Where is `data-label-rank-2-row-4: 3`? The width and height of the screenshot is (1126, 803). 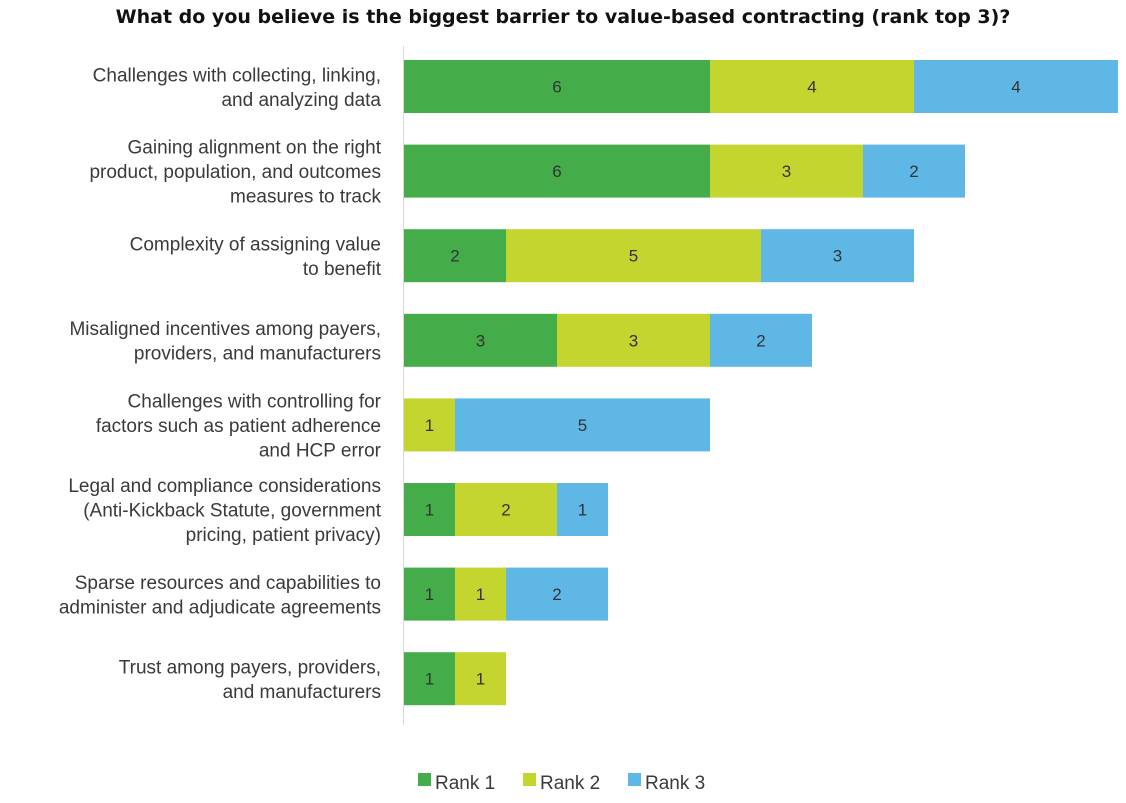 data-label-rank-2-row-4: 3 is located at coordinates (633, 340).